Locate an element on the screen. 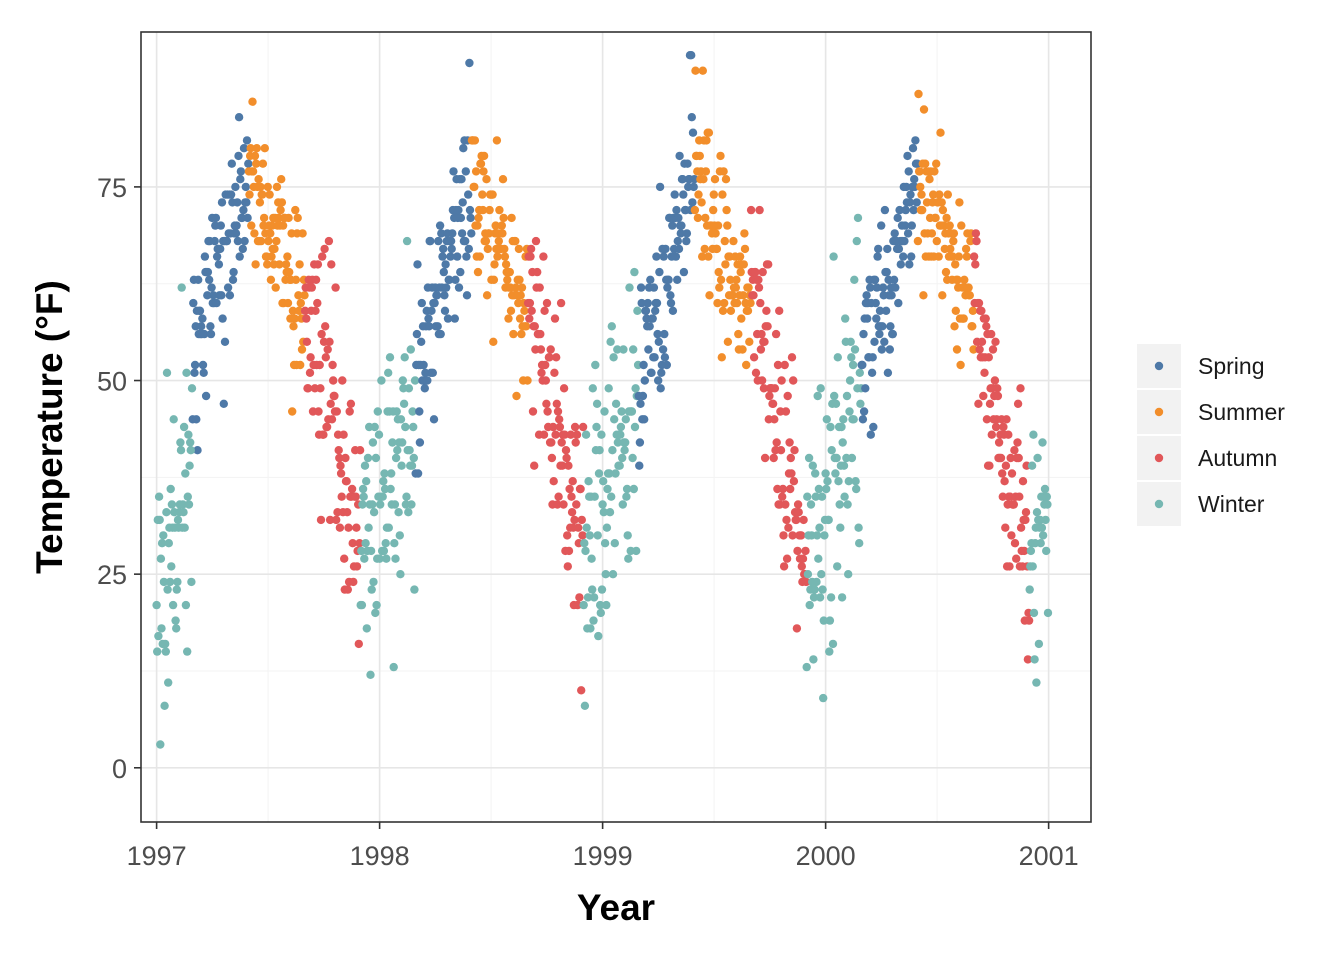  x-tick-label: 1998 is located at coordinates (380, 856).